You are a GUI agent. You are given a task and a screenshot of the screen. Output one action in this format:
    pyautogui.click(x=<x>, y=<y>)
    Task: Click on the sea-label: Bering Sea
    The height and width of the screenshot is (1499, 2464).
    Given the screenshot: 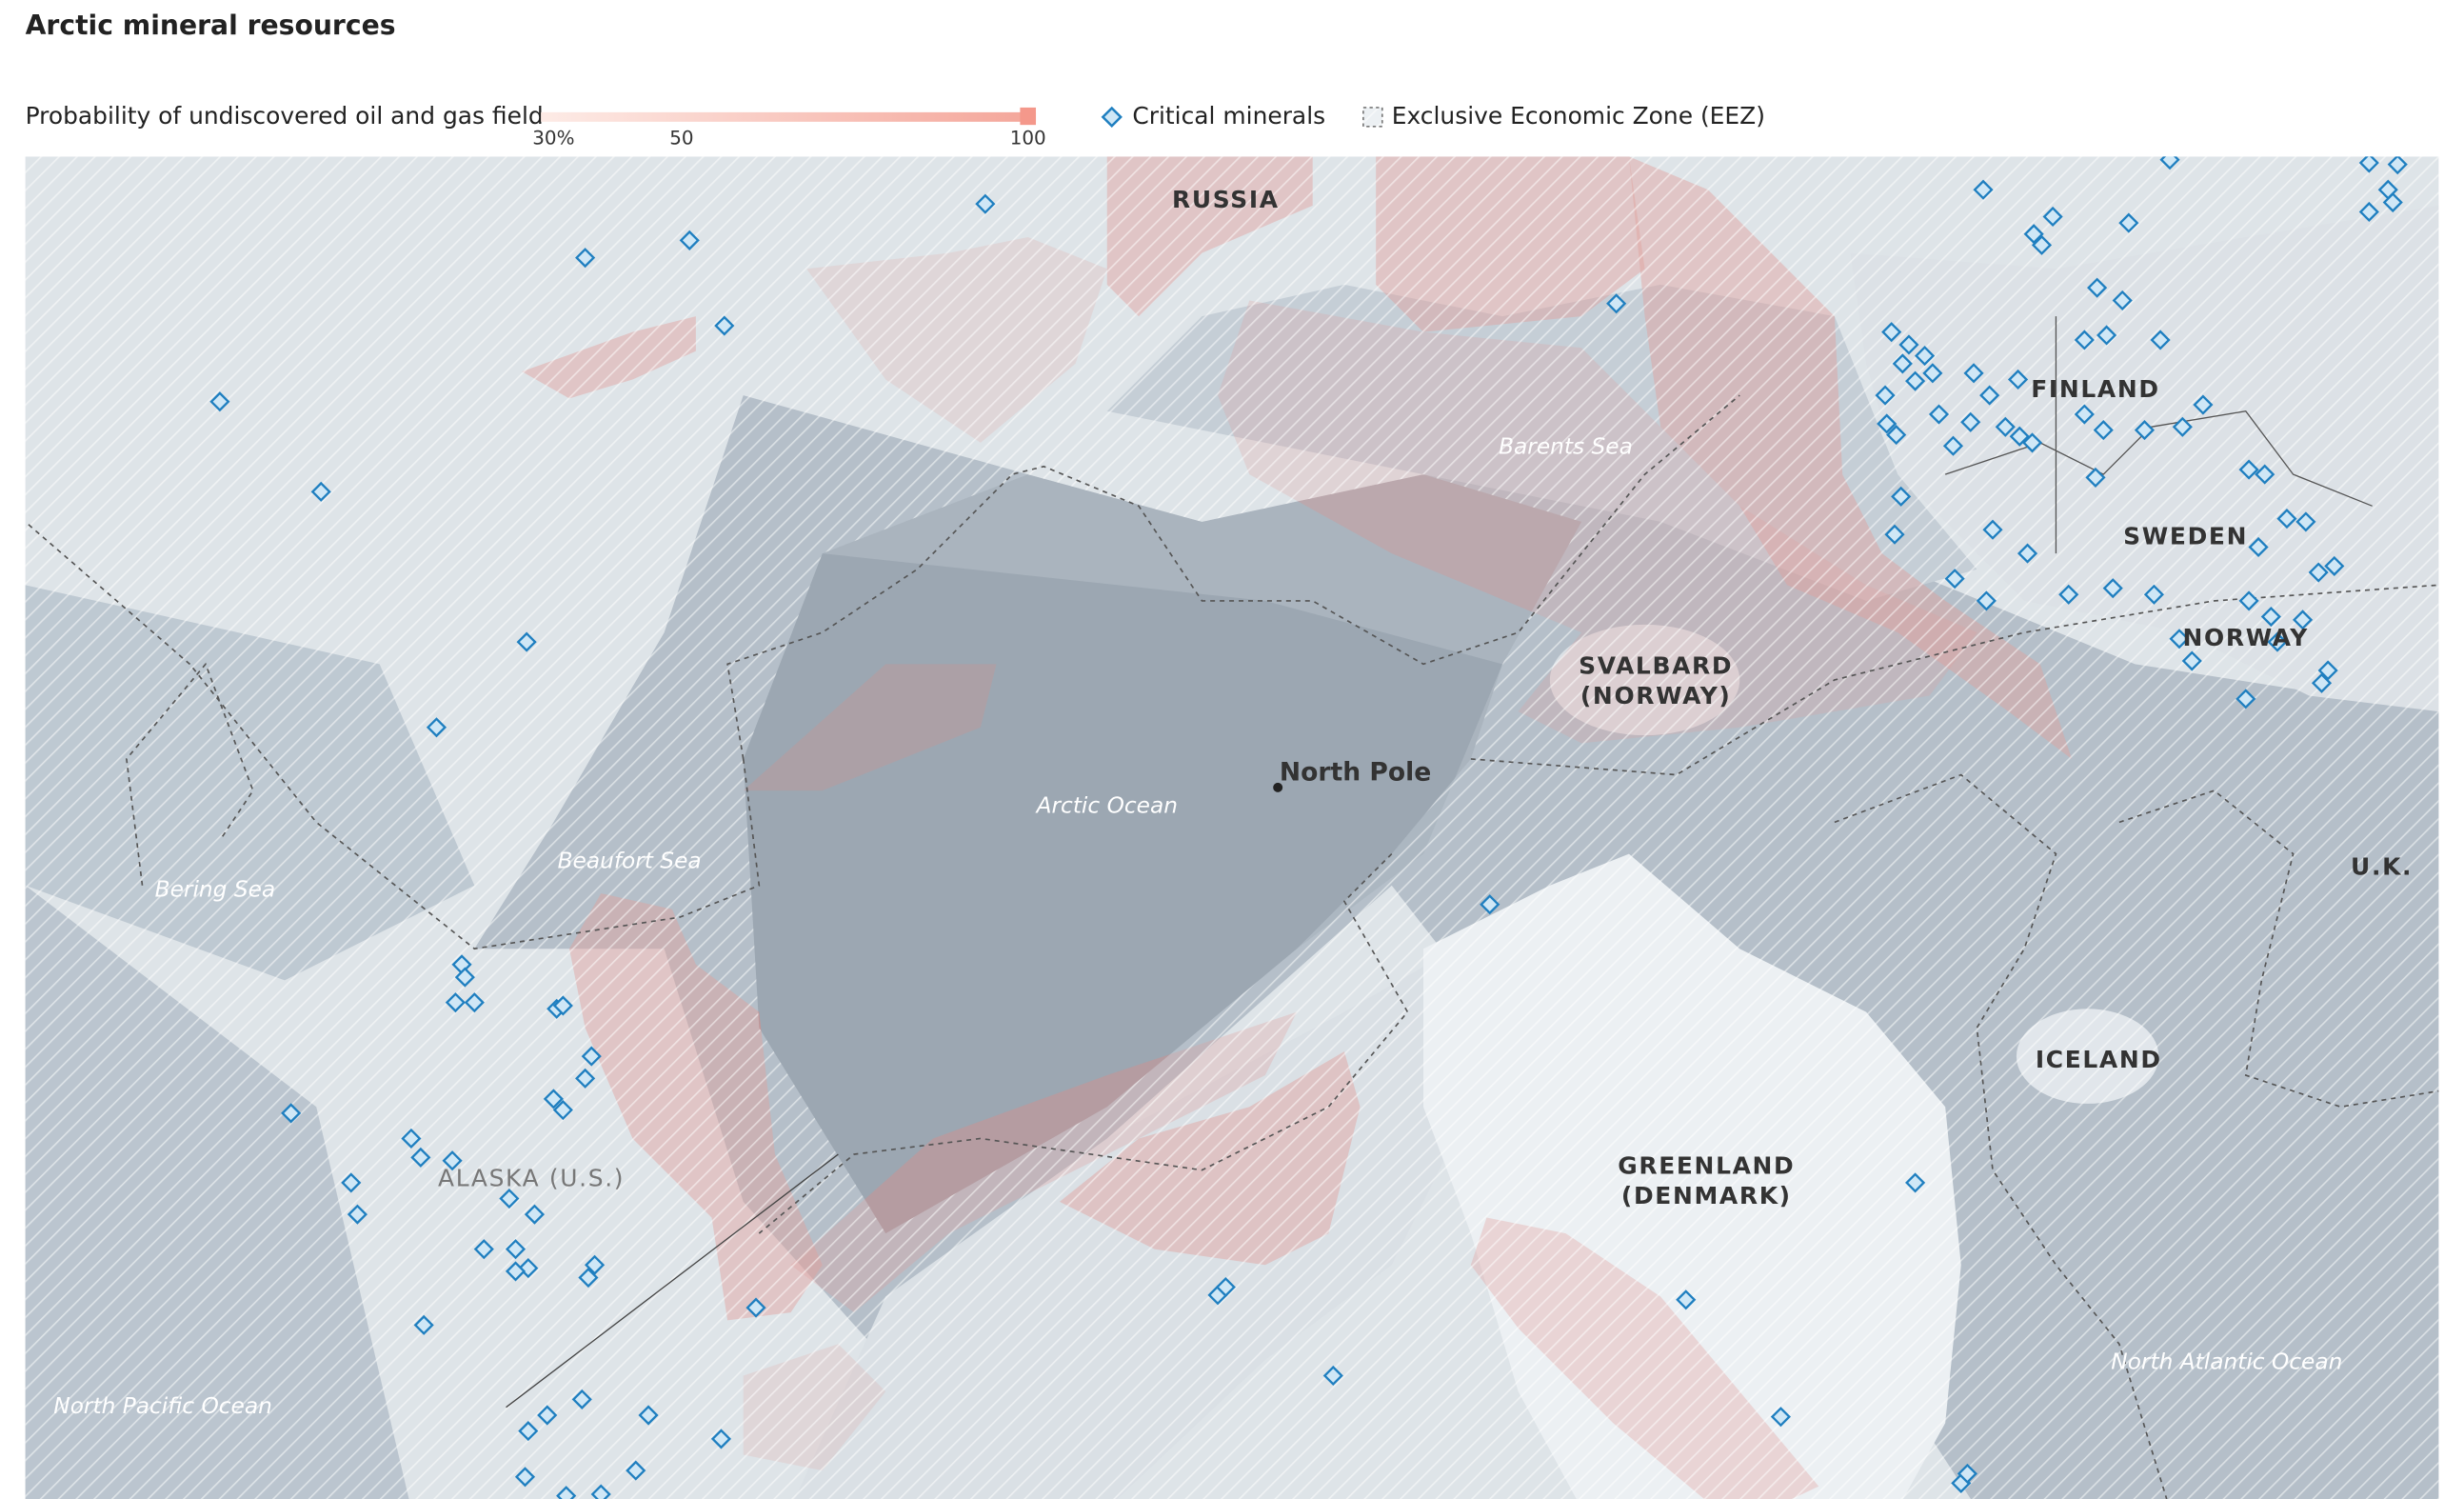 What is the action you would take?
    pyautogui.click(x=215, y=889)
    